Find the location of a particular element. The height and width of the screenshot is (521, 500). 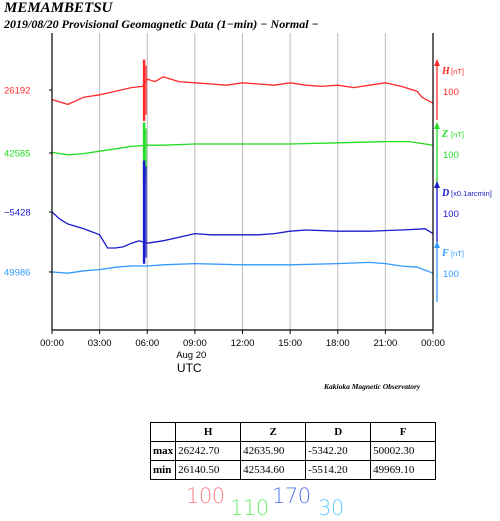

component-unit-d: [x0.1arcmin] is located at coordinates (471, 193).